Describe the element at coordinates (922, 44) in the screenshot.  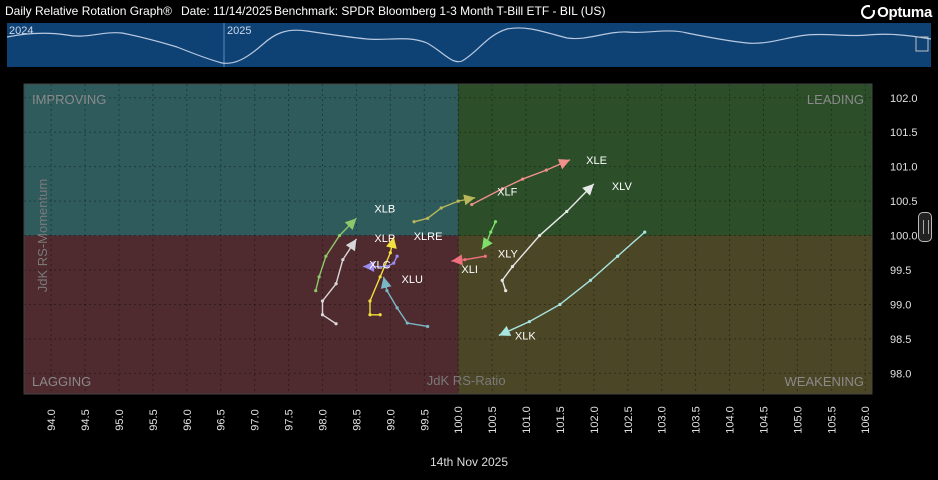
I see `timeline-handle` at that location.